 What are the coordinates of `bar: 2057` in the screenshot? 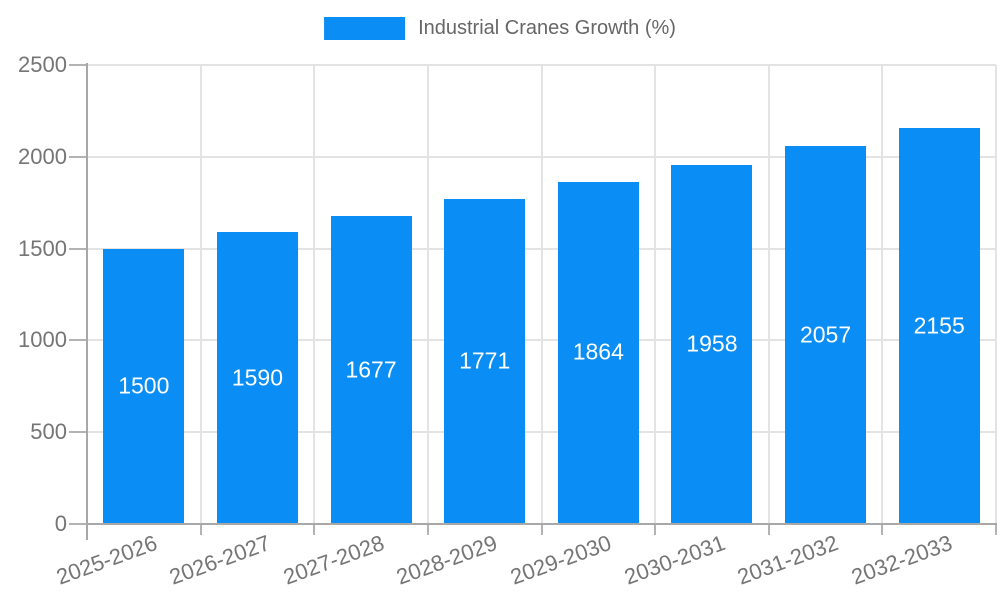 It's located at (826, 334).